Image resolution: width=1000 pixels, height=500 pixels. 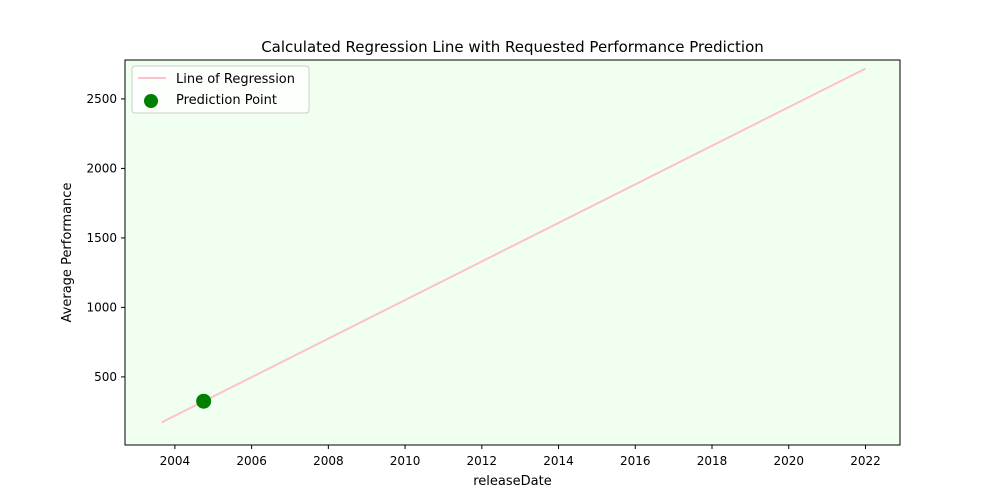 I want to click on legend: Line of Regression Prediction Point, so click(x=220, y=89).